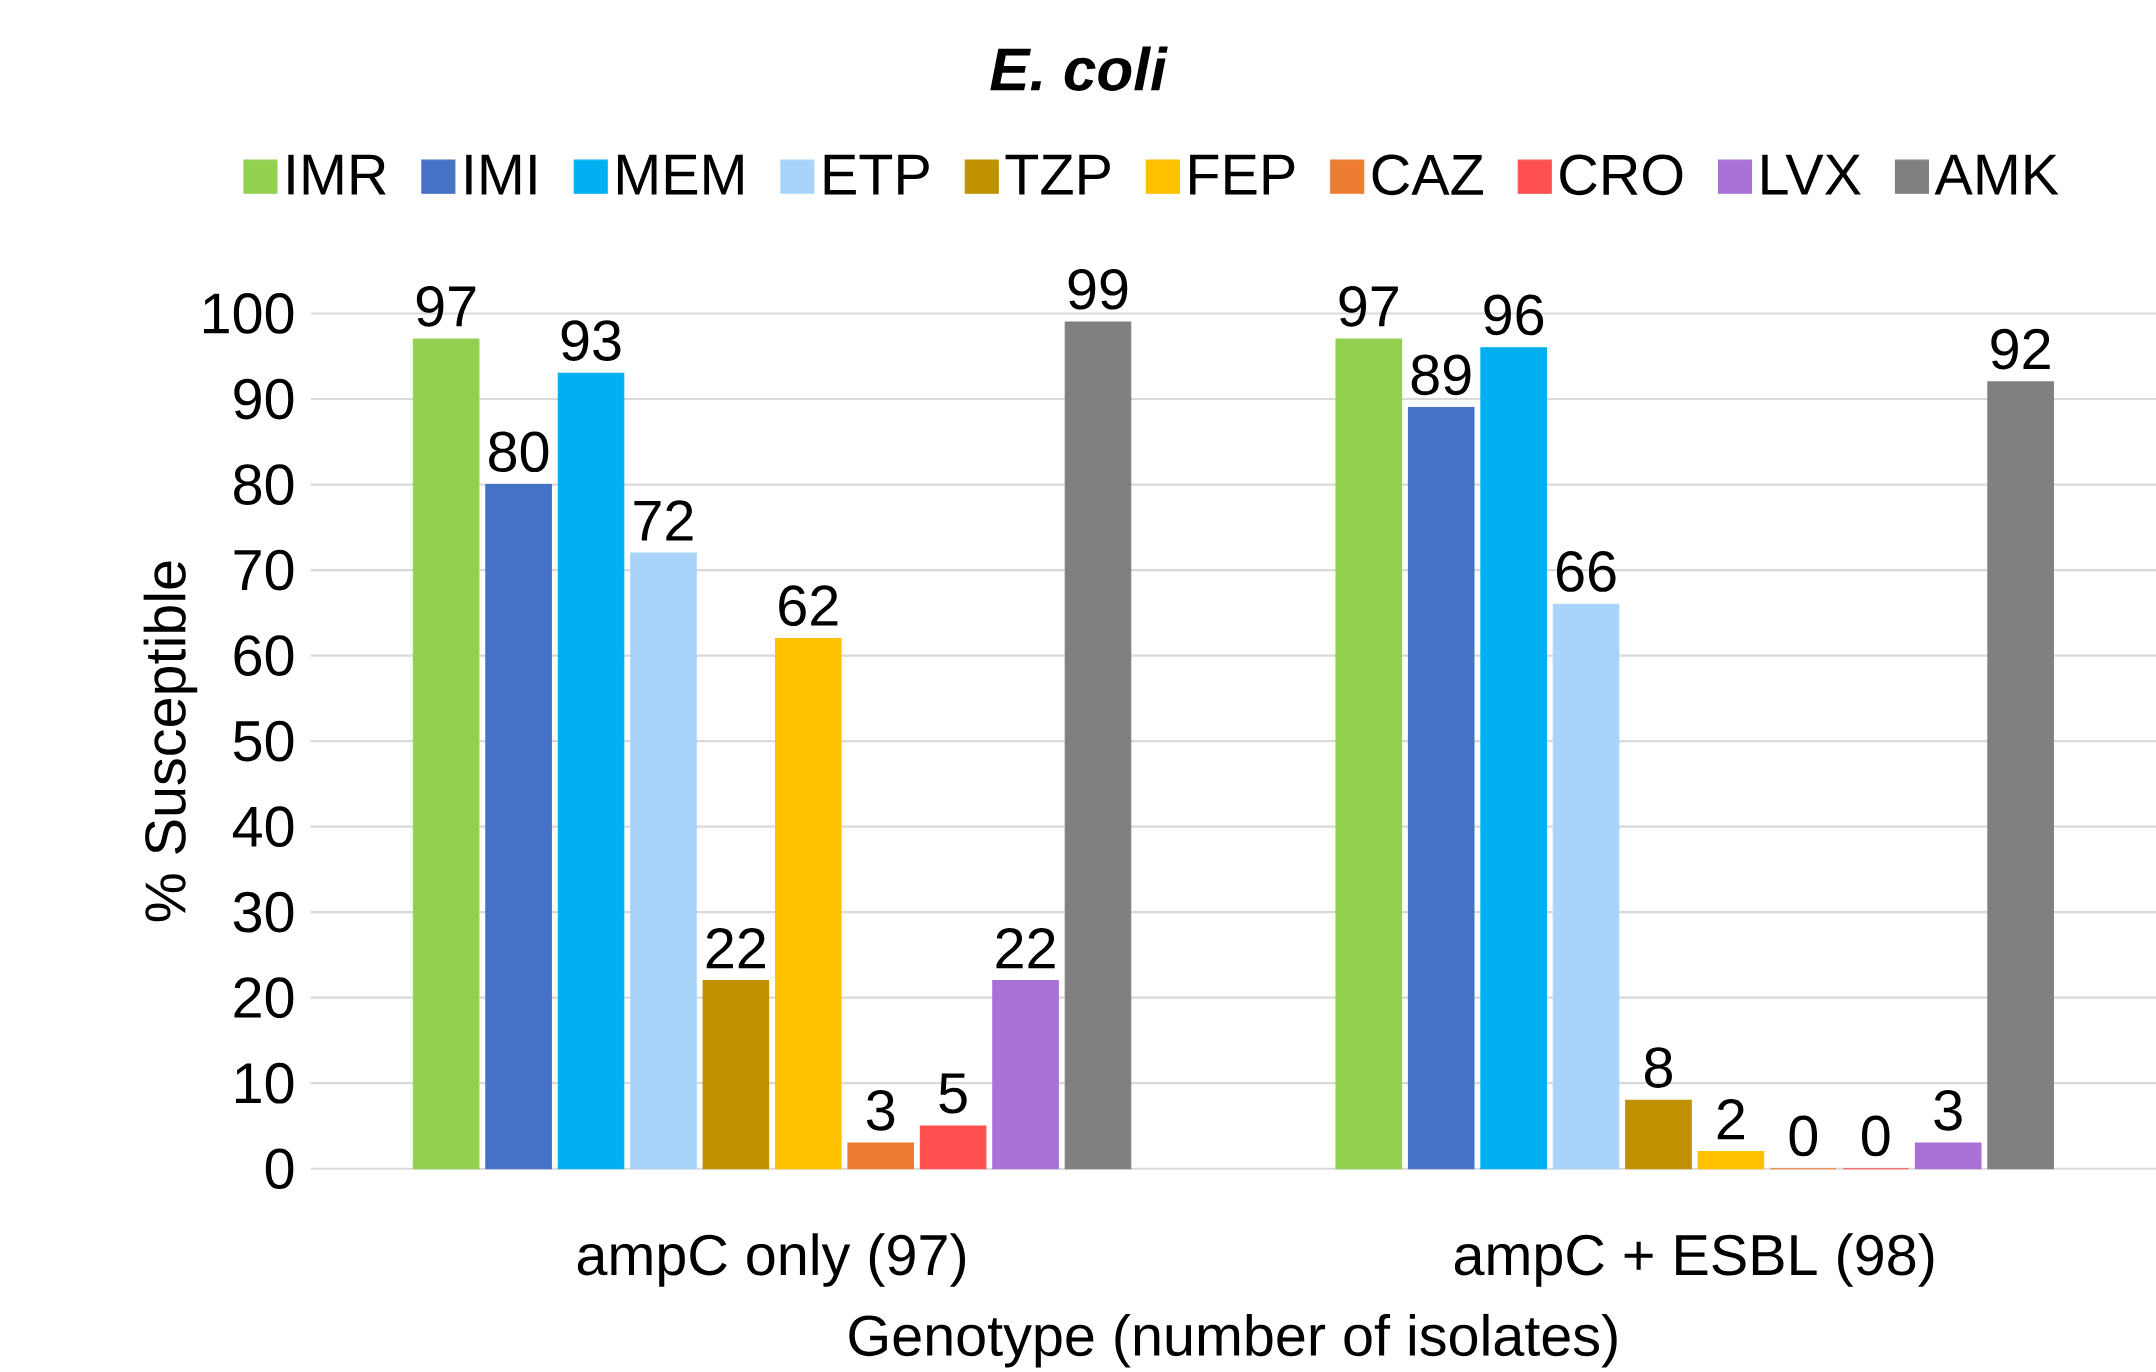  Describe the element at coordinates (1233, 1340) in the screenshot. I see `x-axis-title: Genotype (number of isolates)` at that location.